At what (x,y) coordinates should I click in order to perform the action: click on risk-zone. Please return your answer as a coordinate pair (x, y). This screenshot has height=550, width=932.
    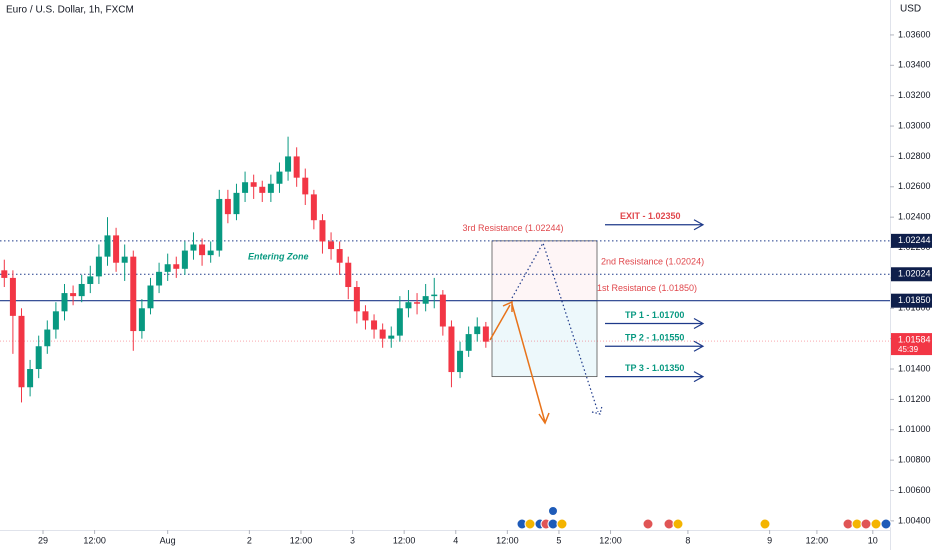
    Looking at the image, I should click on (544, 271).